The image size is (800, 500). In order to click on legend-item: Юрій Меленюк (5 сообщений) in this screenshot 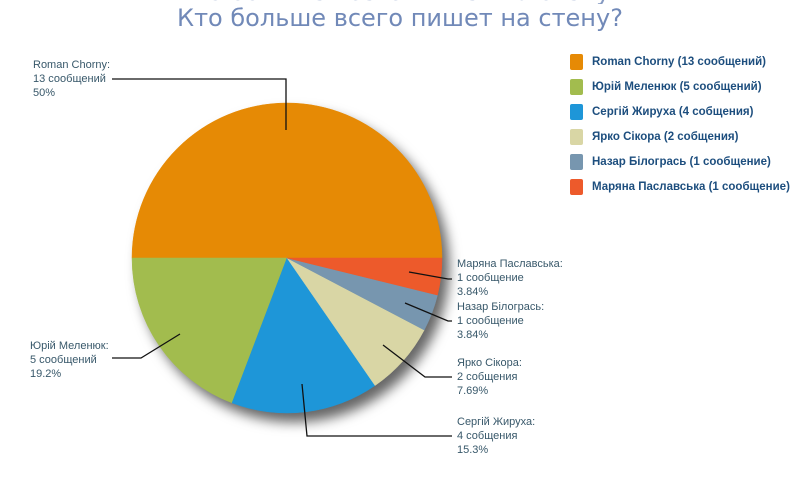, I will do `click(680, 87)`.